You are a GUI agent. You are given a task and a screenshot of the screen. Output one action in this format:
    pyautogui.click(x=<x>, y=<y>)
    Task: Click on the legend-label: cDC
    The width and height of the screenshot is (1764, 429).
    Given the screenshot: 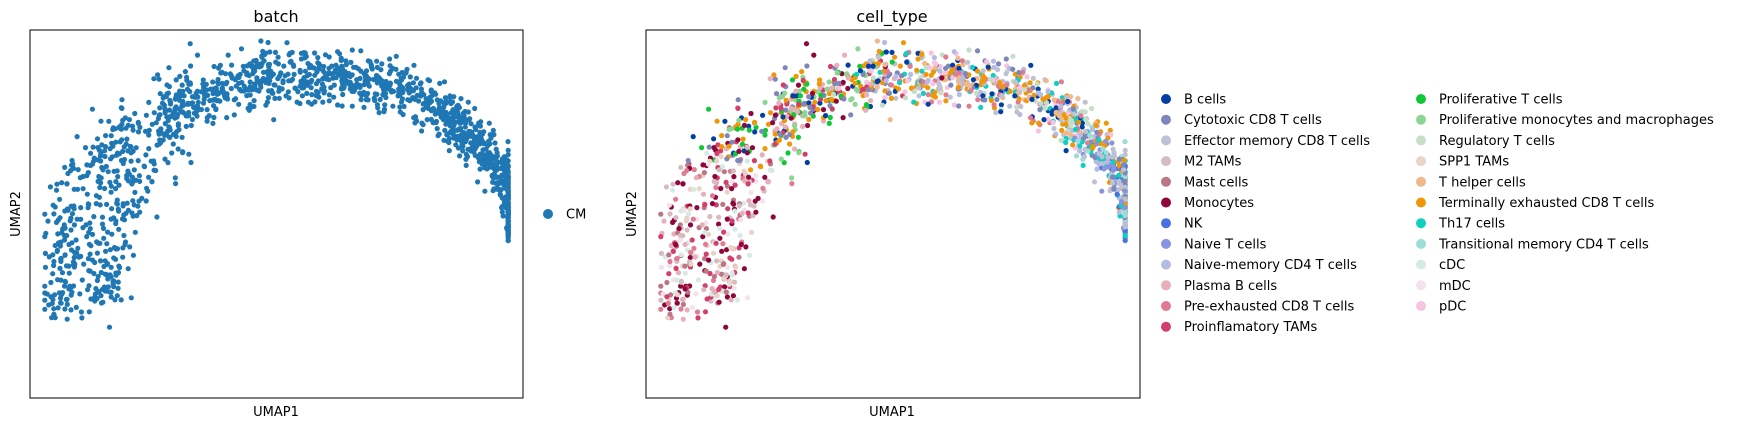 What is the action you would take?
    pyautogui.click(x=1452, y=265)
    